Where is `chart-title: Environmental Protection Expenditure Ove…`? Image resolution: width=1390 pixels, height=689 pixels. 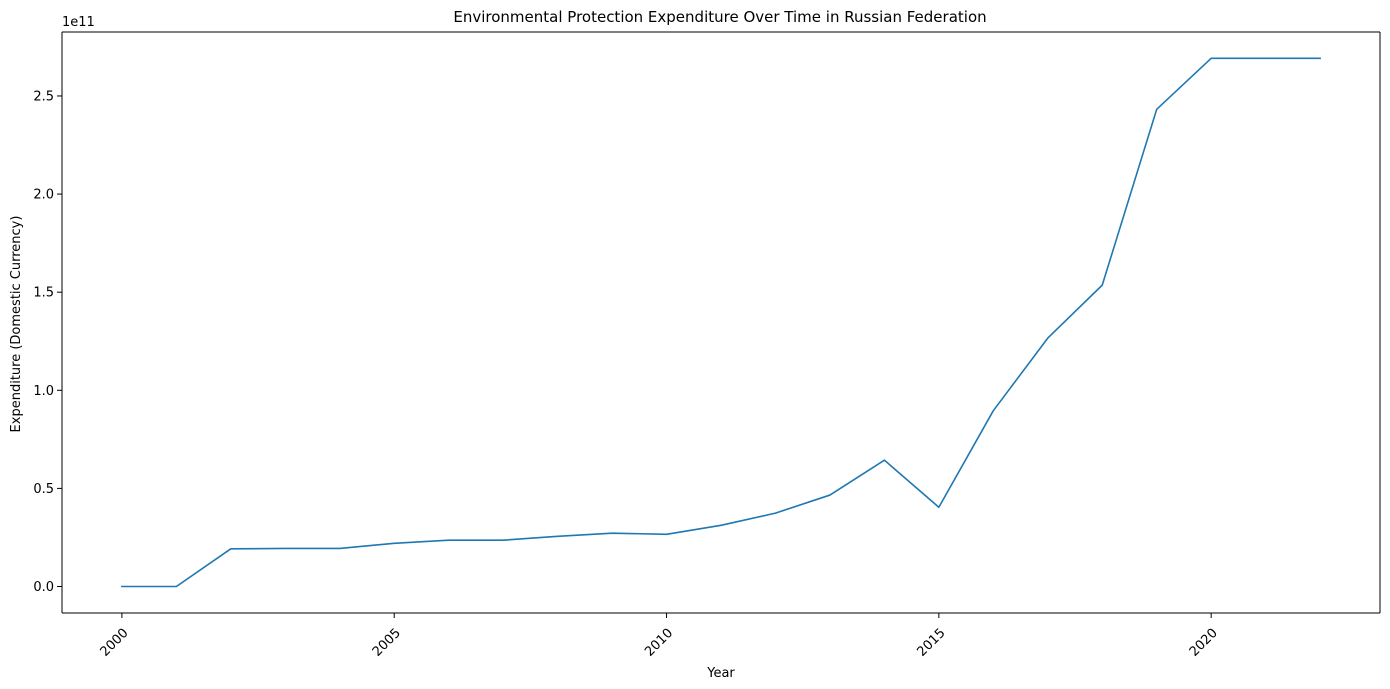 chart-title: Environmental Protection Expenditure Ove… is located at coordinates (719, 17).